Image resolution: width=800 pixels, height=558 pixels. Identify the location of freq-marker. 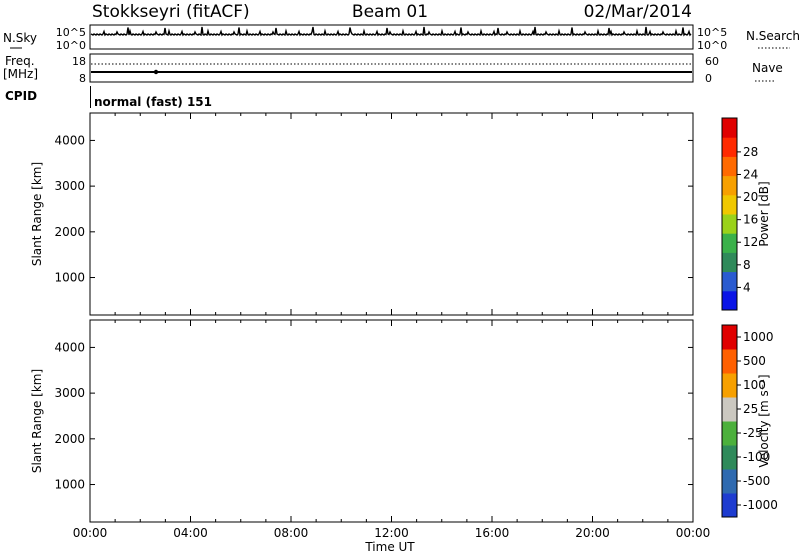
(156, 72).